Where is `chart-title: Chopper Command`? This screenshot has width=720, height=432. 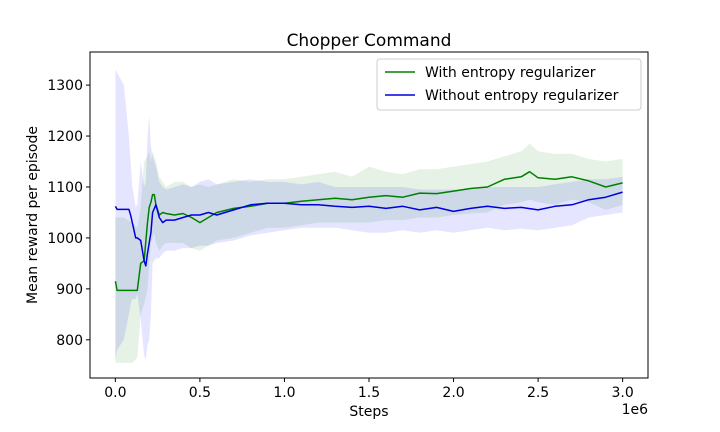 chart-title: Chopper Command is located at coordinates (369, 41).